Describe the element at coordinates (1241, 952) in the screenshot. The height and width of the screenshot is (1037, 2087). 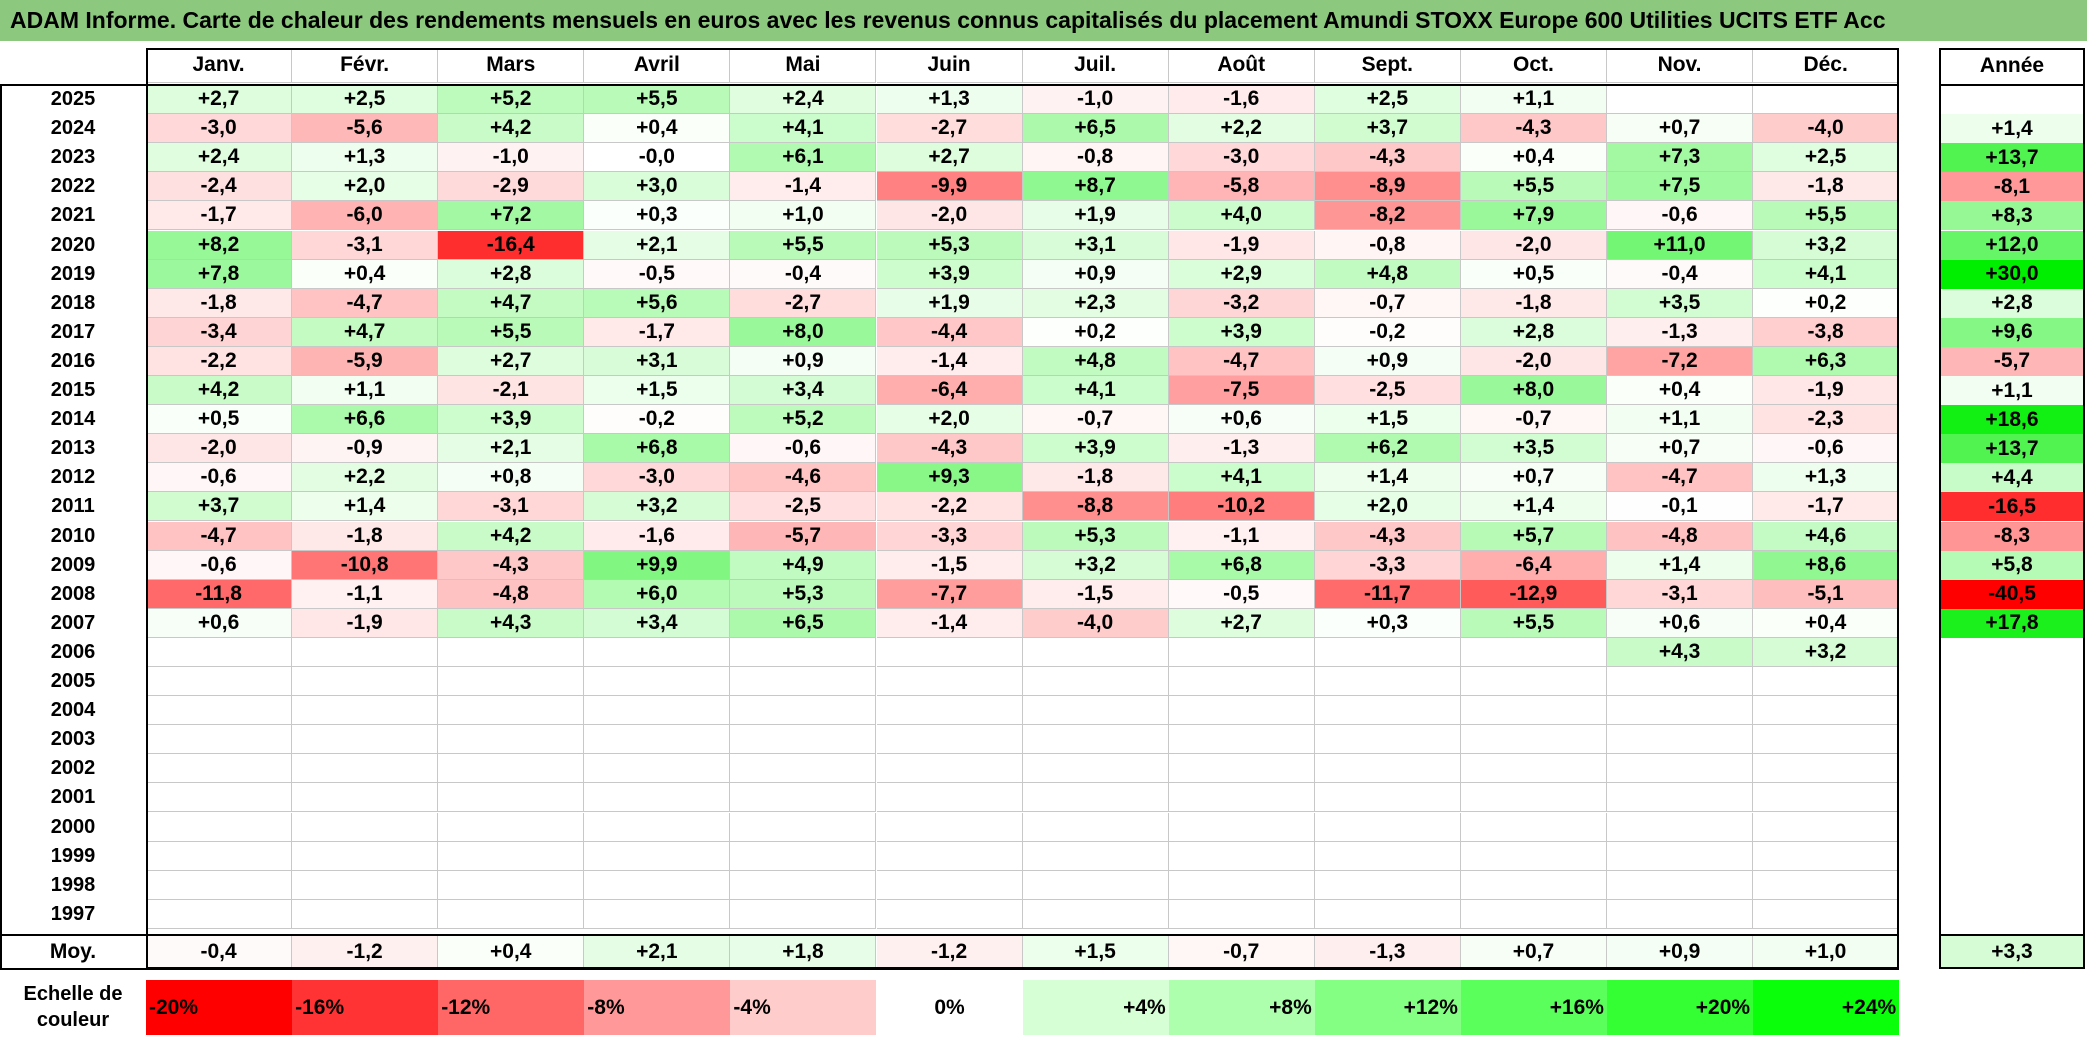
I see `average-cell: -0,7` at that location.